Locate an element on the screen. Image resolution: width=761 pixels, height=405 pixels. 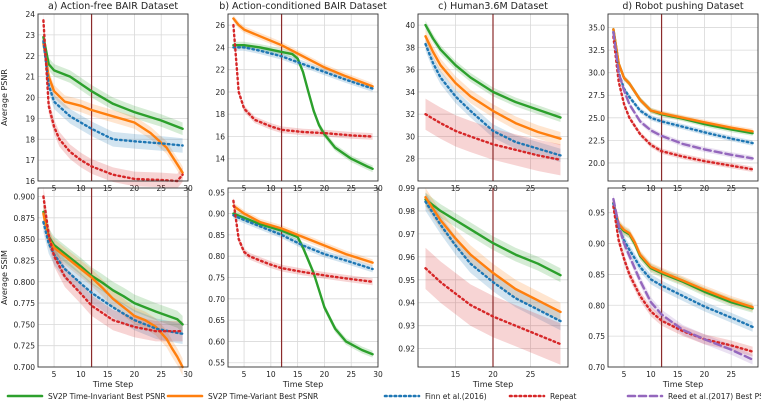
y-tick-label: 25.0 is located at coordinates (596, 118).